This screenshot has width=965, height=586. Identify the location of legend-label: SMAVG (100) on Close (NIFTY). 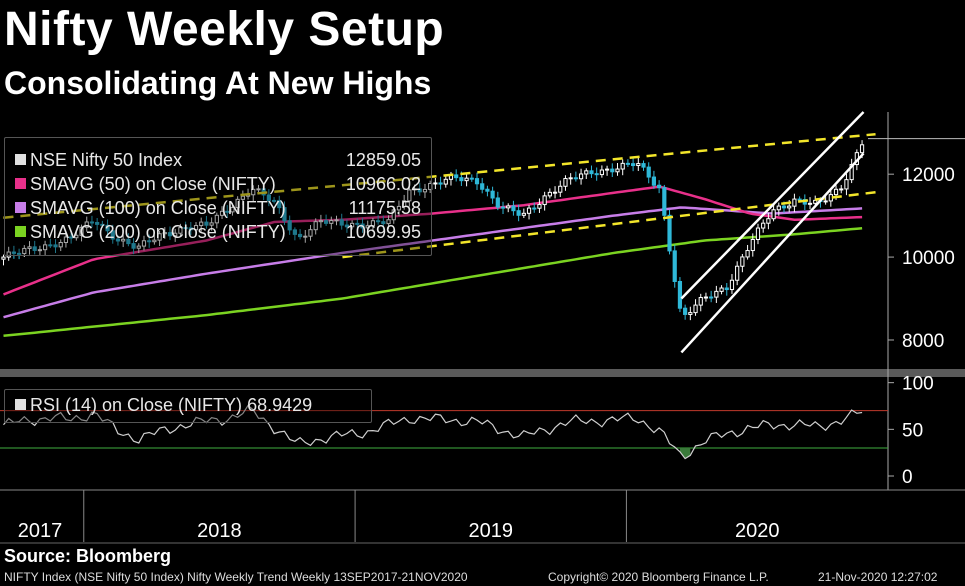
(158, 208).